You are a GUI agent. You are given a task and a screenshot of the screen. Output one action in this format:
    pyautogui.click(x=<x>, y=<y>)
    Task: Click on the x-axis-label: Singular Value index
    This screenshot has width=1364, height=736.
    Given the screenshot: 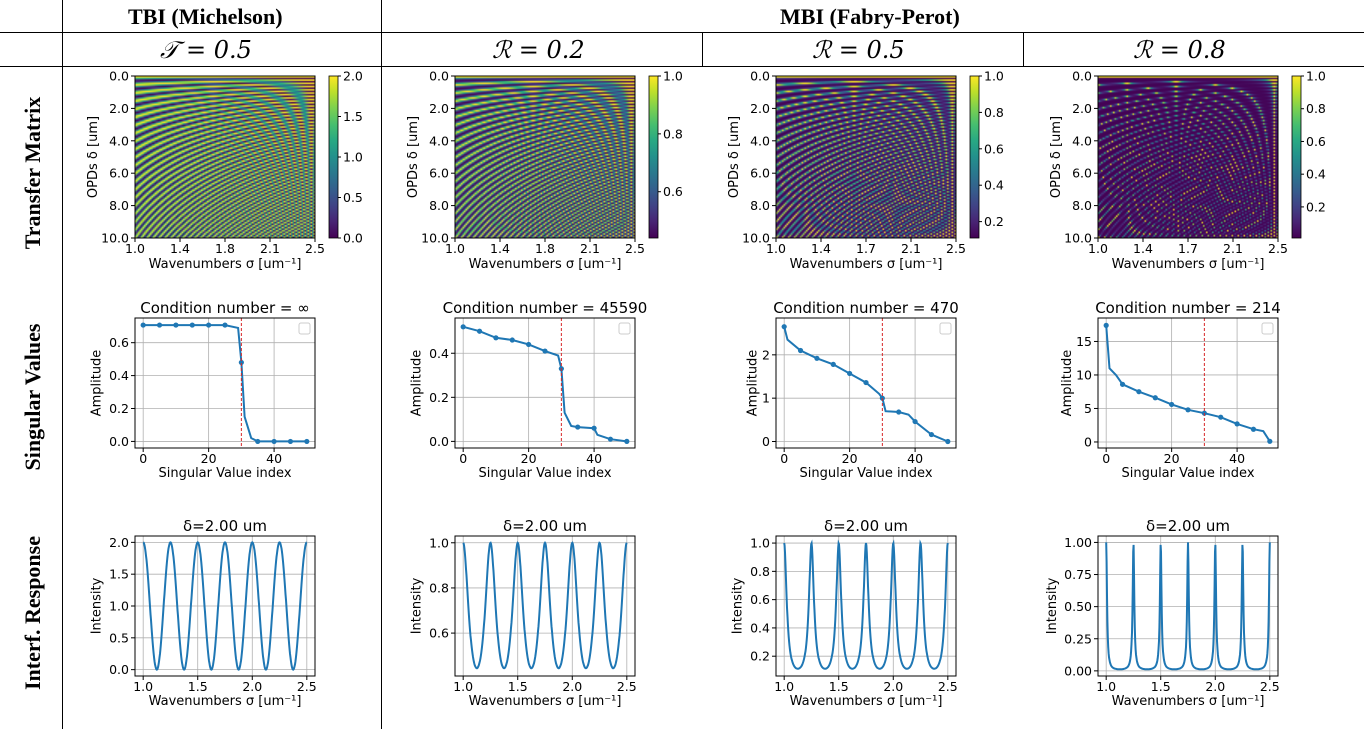 What is the action you would take?
    pyautogui.click(x=224, y=473)
    